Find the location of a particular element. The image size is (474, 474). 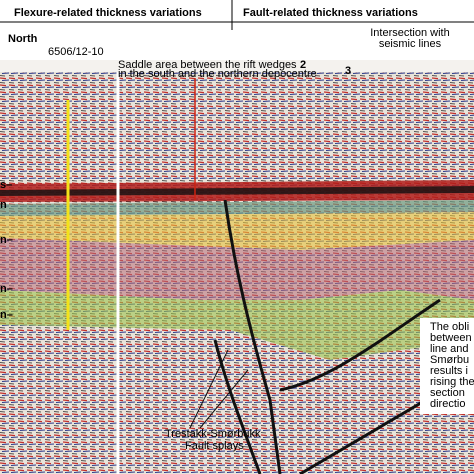

left-label: s– is located at coordinates (6, 185).